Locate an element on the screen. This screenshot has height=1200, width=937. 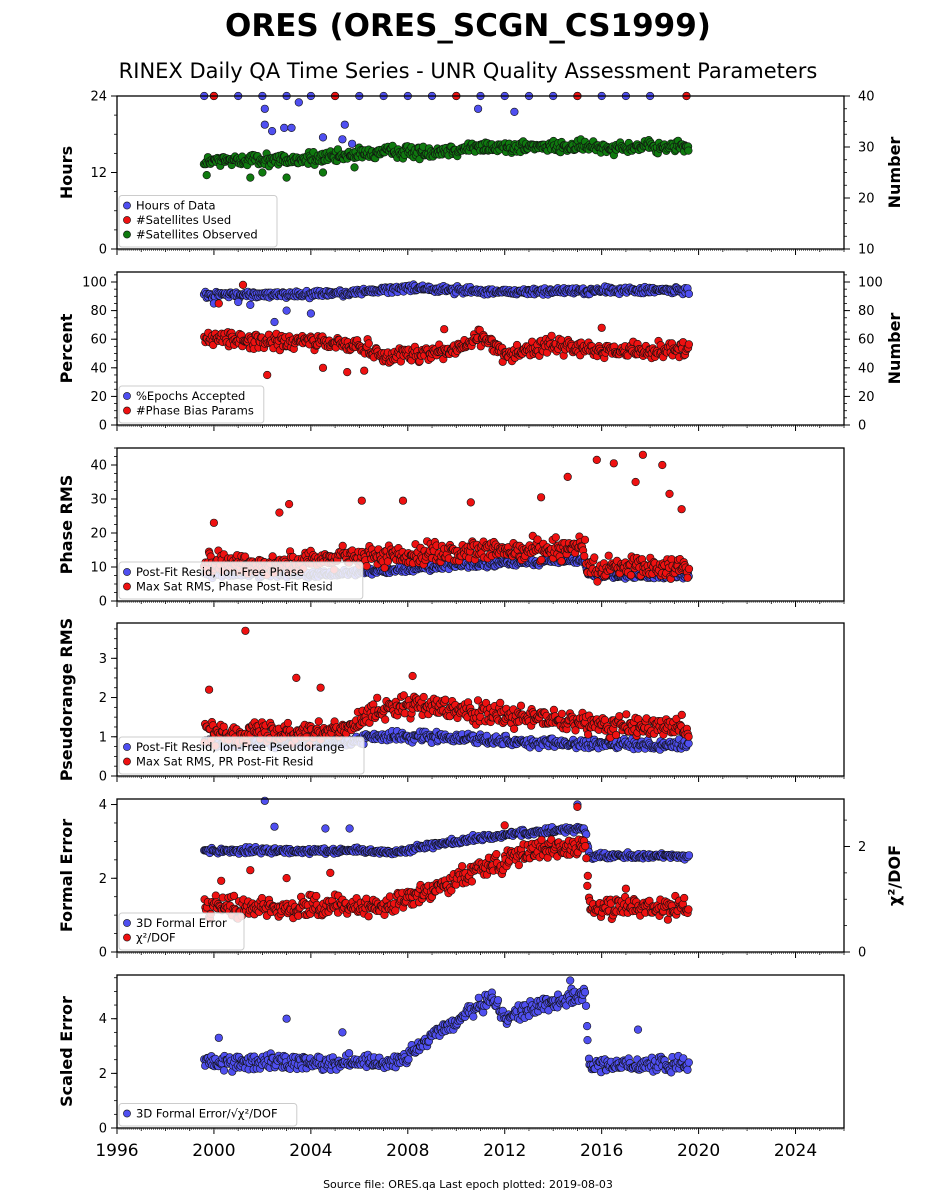
y-right-tick-label: 80 is located at coordinates (866, 311).